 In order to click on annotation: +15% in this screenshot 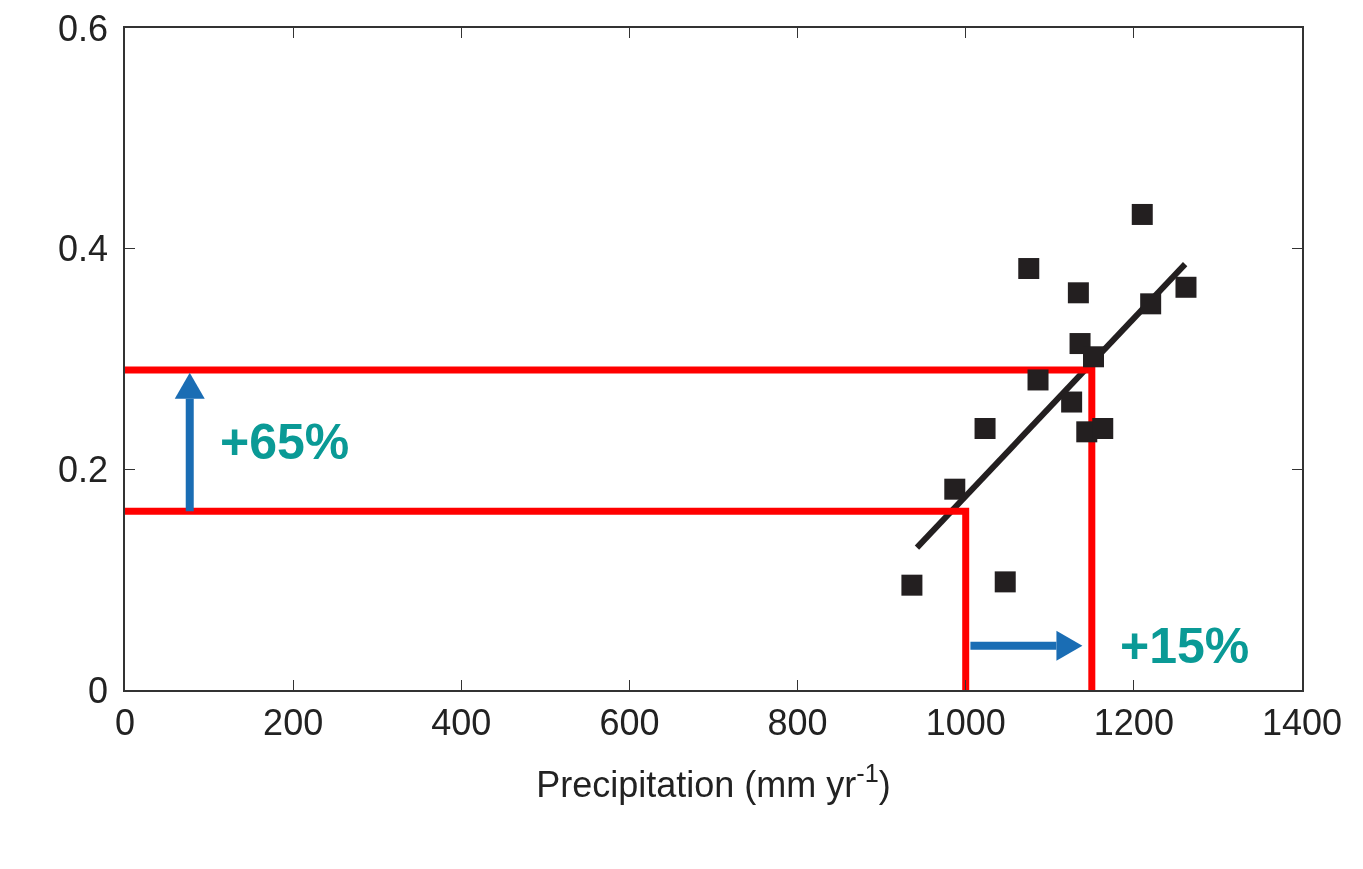, I will do `click(1185, 646)`.